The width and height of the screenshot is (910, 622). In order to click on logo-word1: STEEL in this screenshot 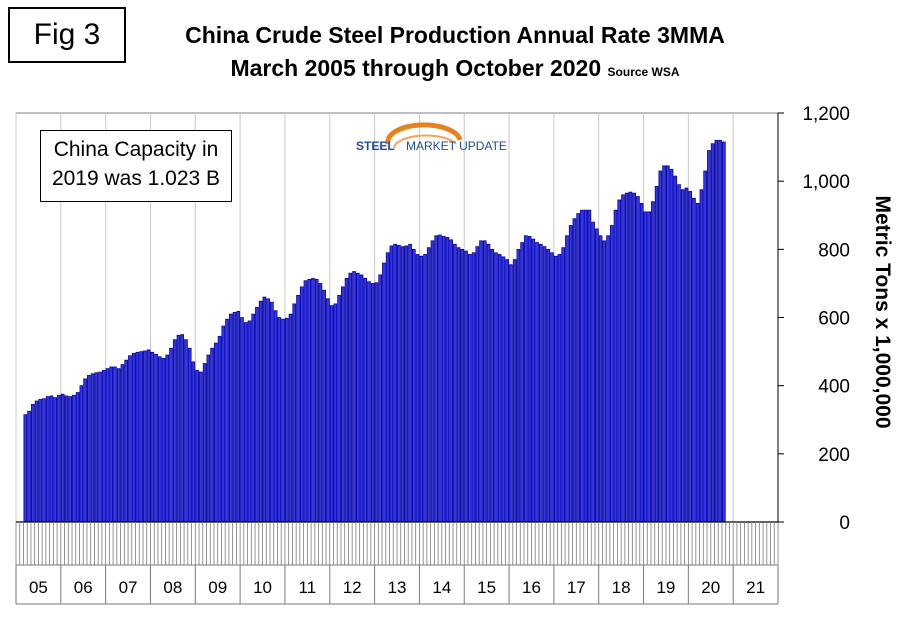, I will do `click(375, 146)`.